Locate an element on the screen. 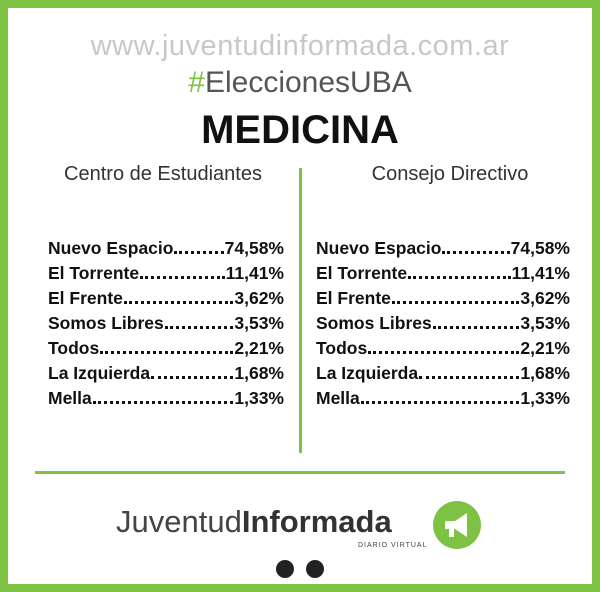 The width and height of the screenshot is (600, 592). brand-tagline: DIARIO VIRTUAL is located at coordinates (393, 545).